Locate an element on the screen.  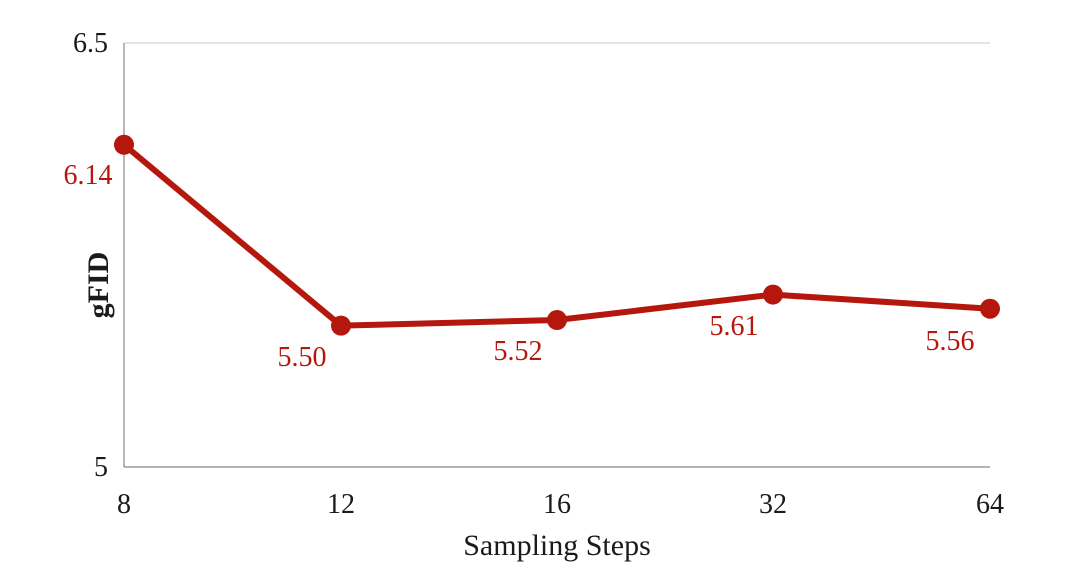
data-label: 5.56 is located at coordinates (950, 341).